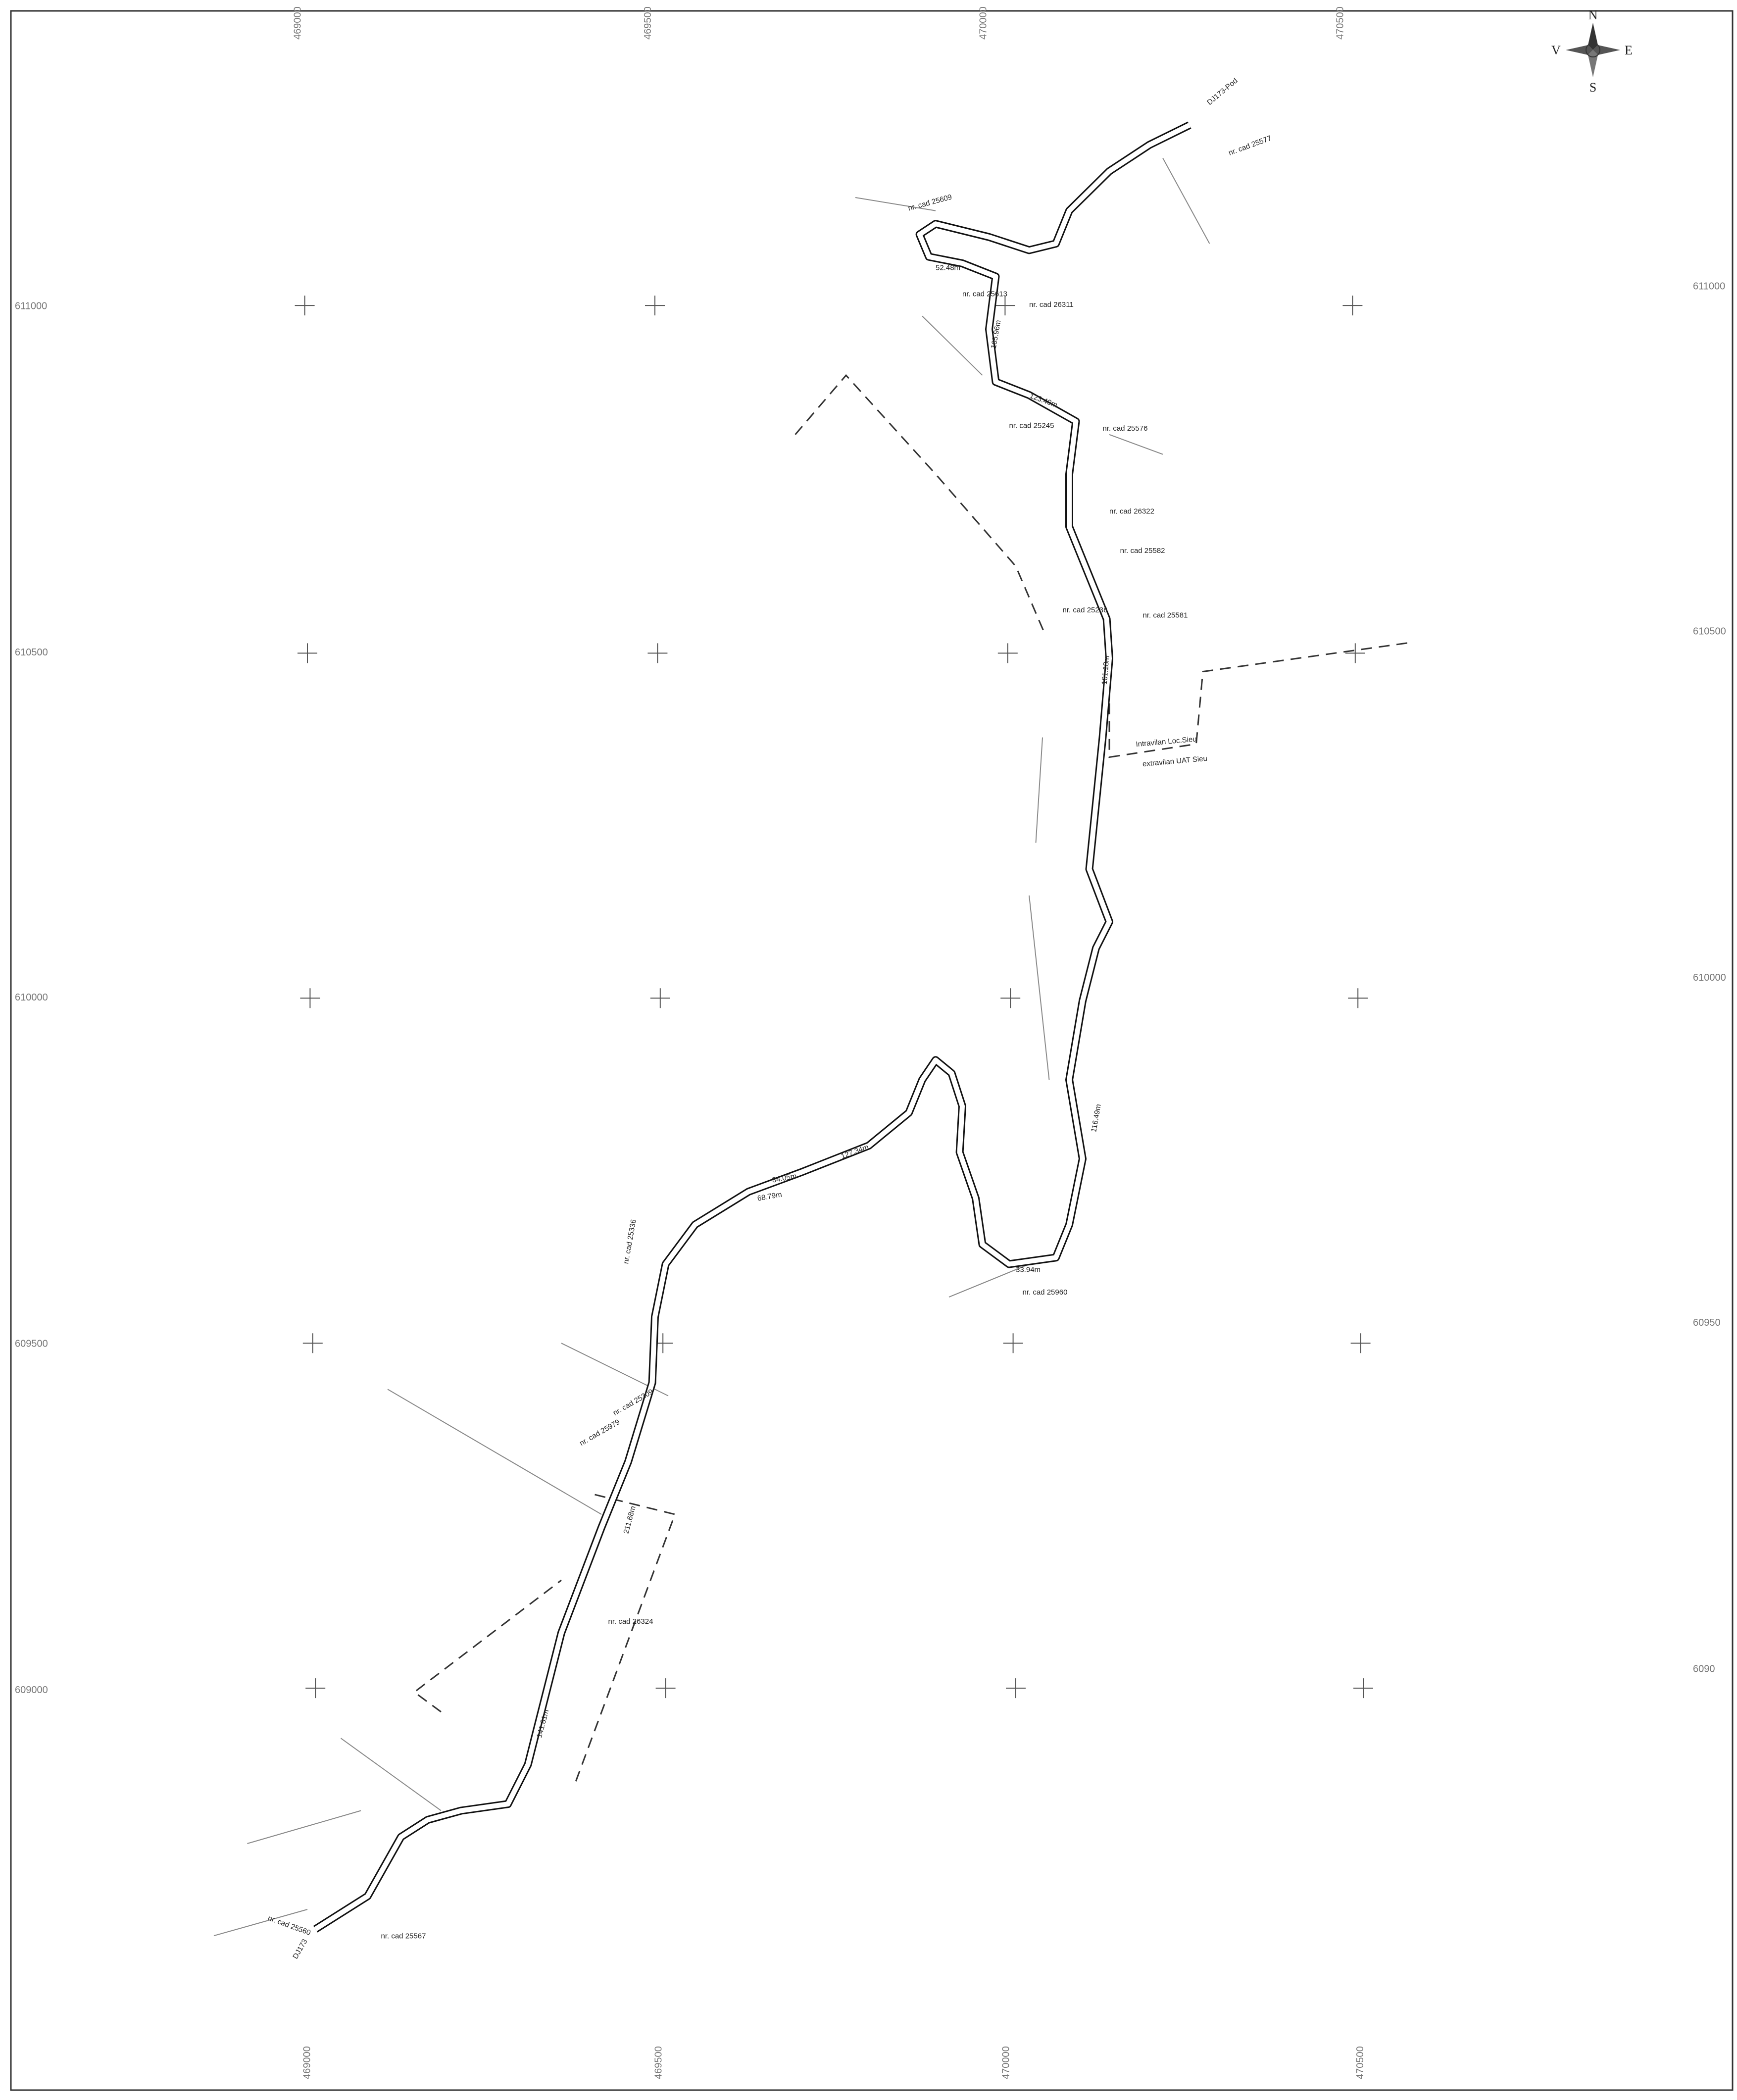  Describe the element at coordinates (1165, 615) in the screenshot. I see `map-label: nr. cad 25581` at that location.